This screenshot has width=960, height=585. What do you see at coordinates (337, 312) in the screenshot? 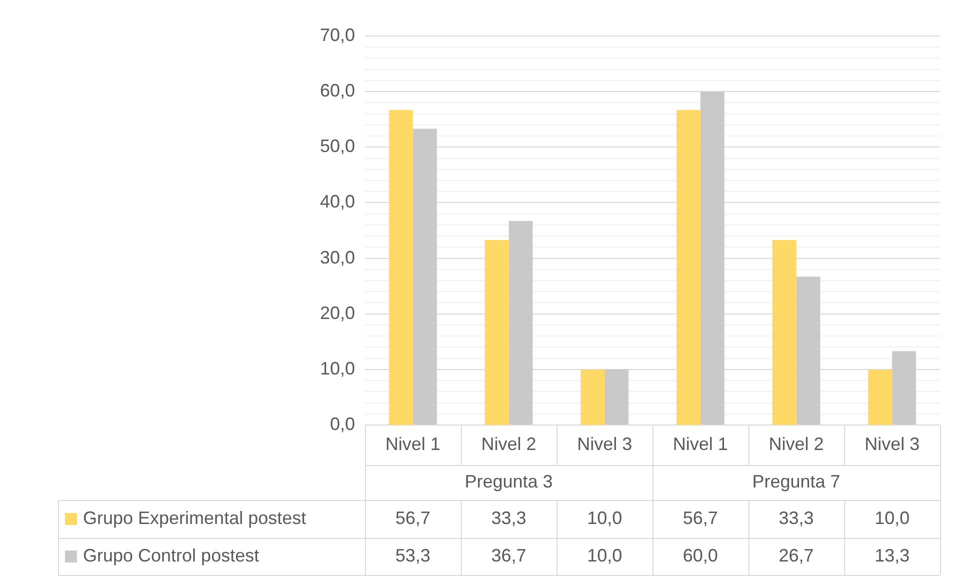
I see `y-tick-label: 20,0` at bounding box center [337, 312].